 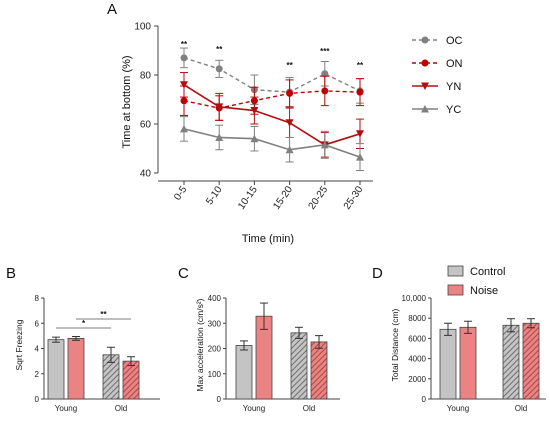 What do you see at coordinates (37, 374) in the screenshot?
I see `y-tick-label: 2` at bounding box center [37, 374].